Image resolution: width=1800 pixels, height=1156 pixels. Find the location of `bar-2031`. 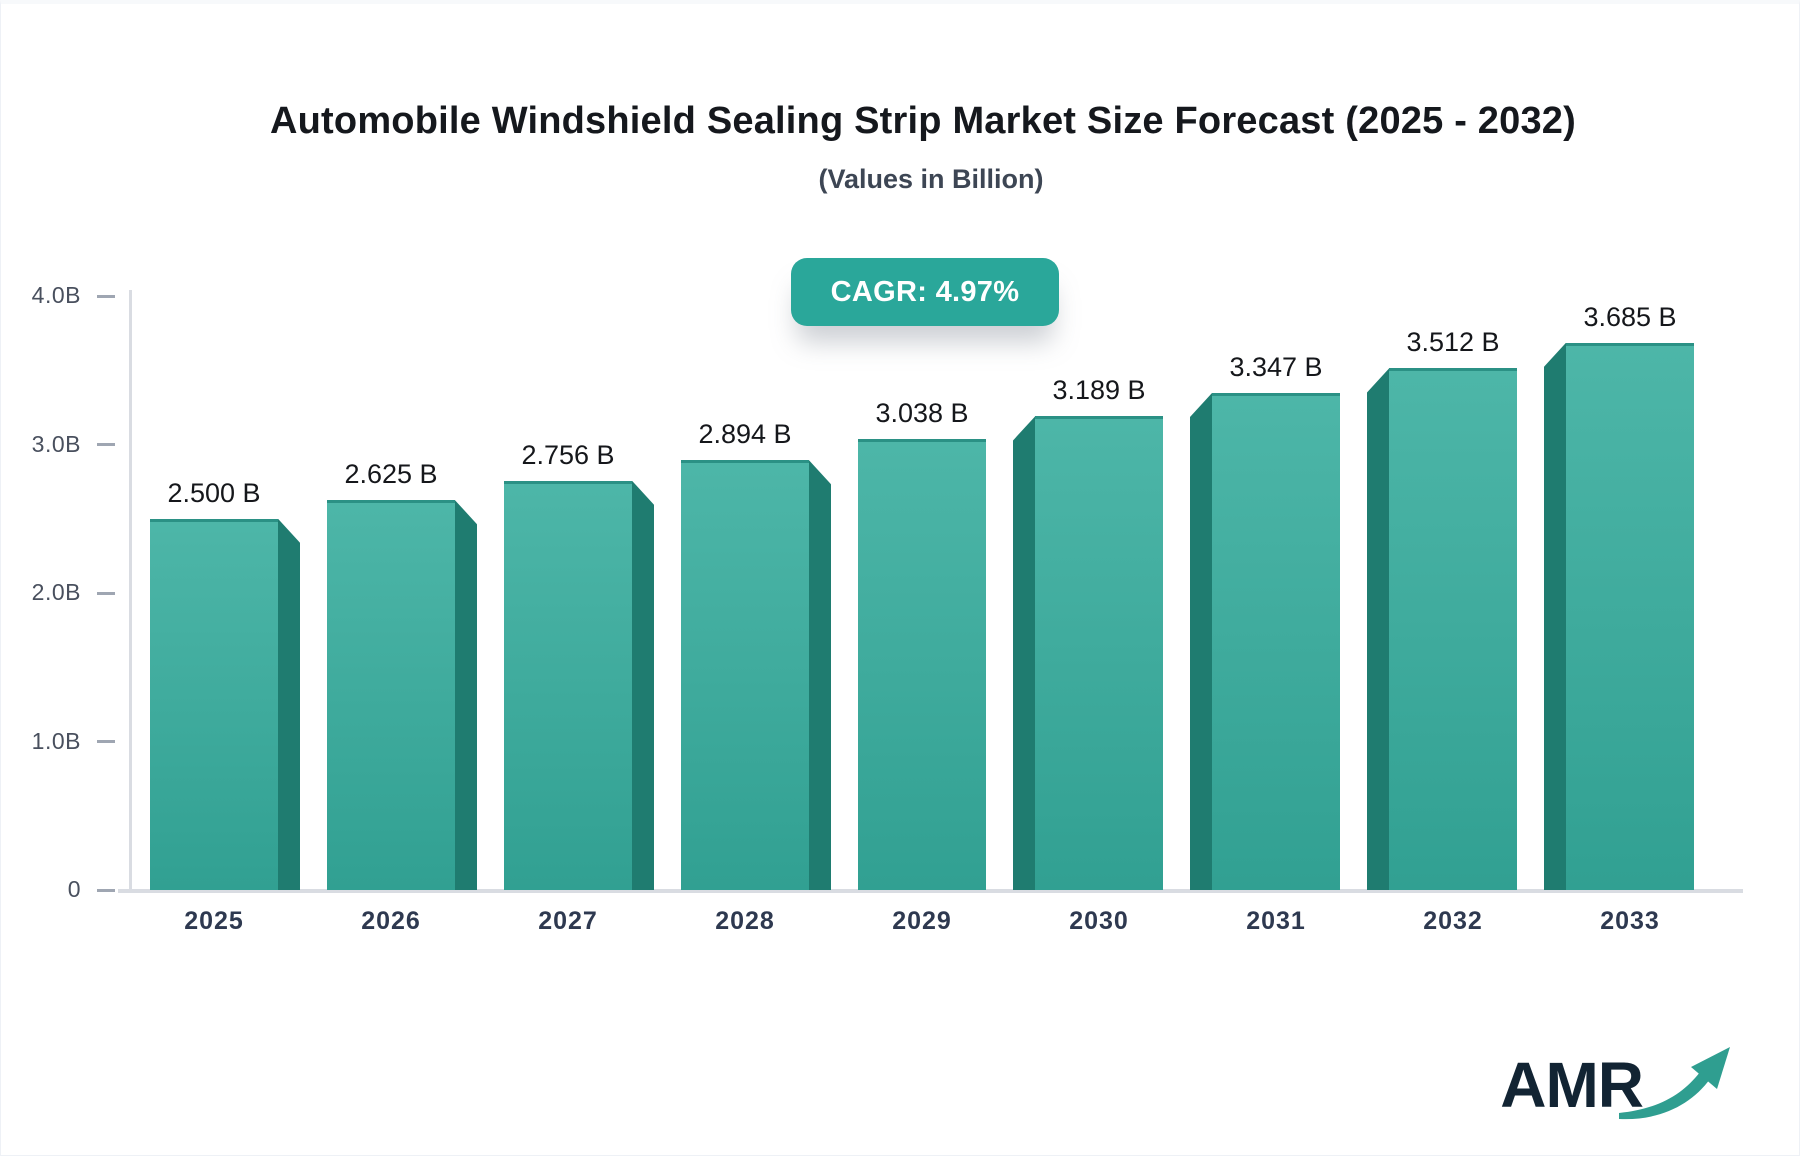

bar-2031 is located at coordinates (1276, 641).